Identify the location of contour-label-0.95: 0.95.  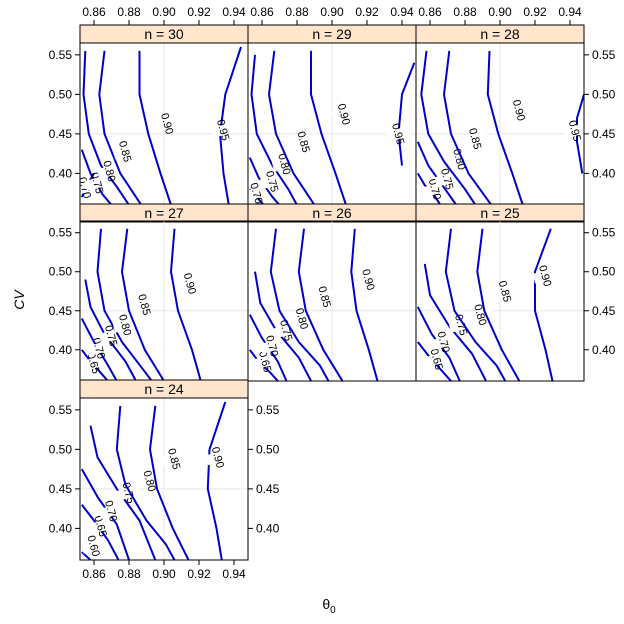
(574, 131).